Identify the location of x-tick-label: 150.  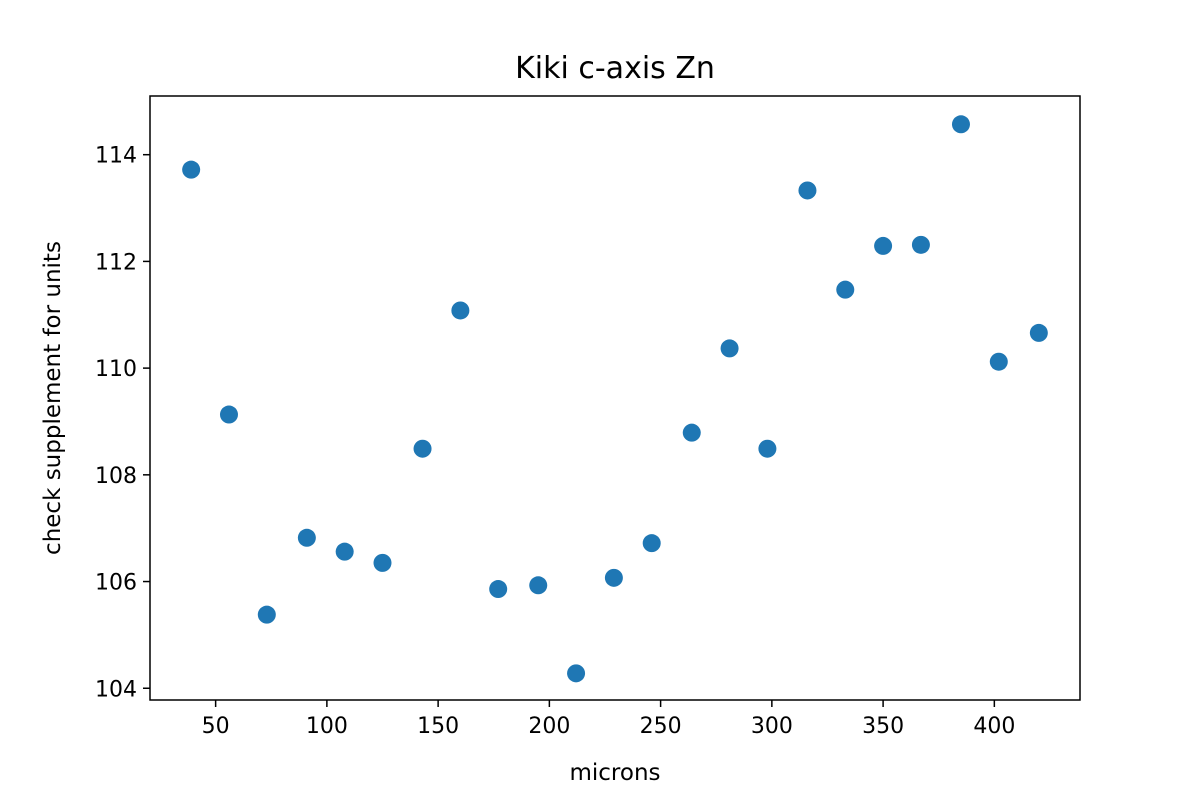
(438, 726).